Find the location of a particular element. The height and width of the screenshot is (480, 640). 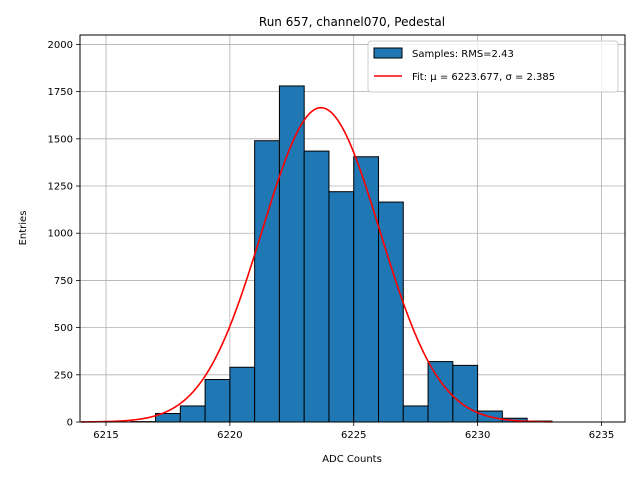

legend-samples-swatch is located at coordinates (388, 53).